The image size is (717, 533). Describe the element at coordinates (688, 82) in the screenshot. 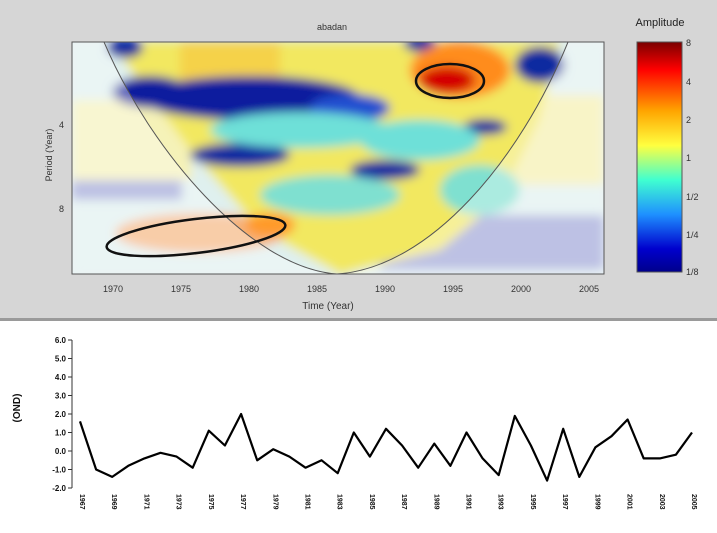

I see `colorbar-tick-label: 4` at that location.